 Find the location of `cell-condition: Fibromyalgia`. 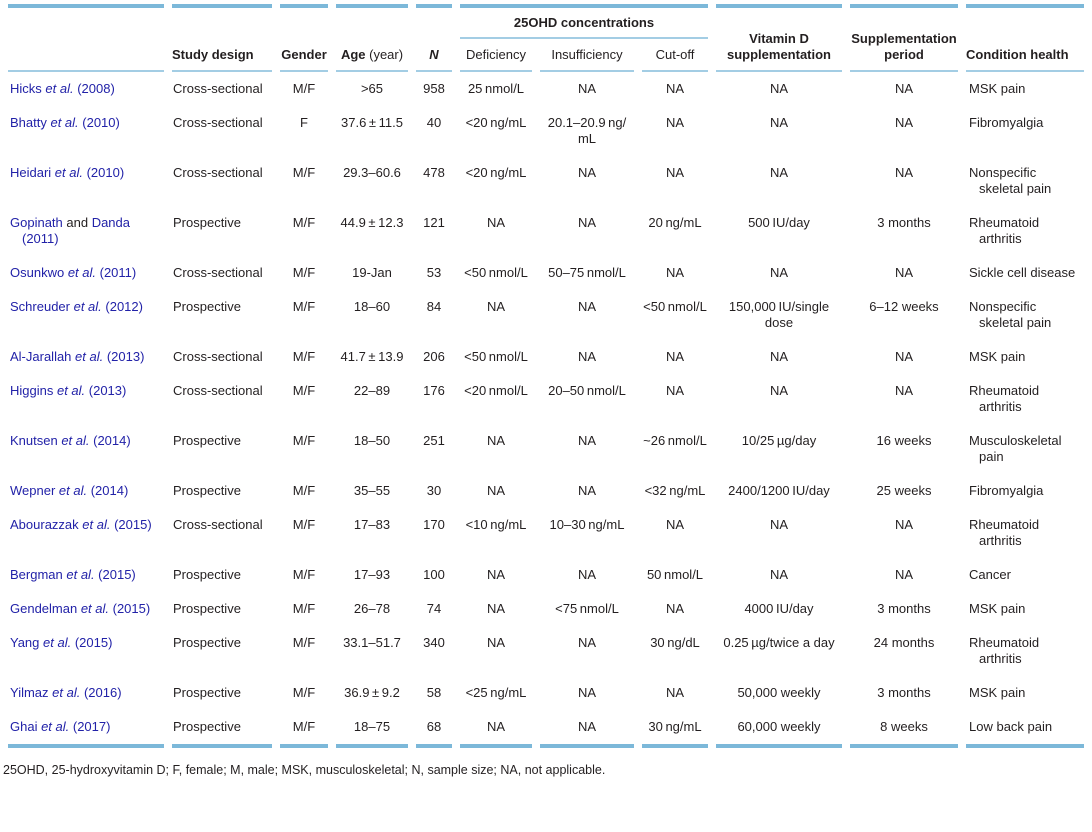

cell-condition: Fibromyalgia is located at coordinates (1006, 490).